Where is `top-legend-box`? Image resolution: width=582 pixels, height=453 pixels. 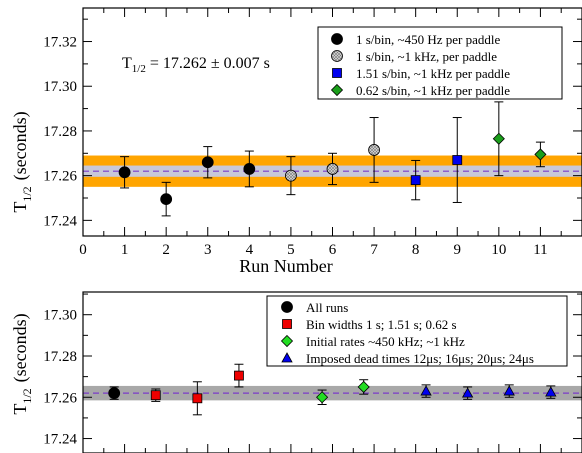
top-legend-box is located at coordinates (440, 63).